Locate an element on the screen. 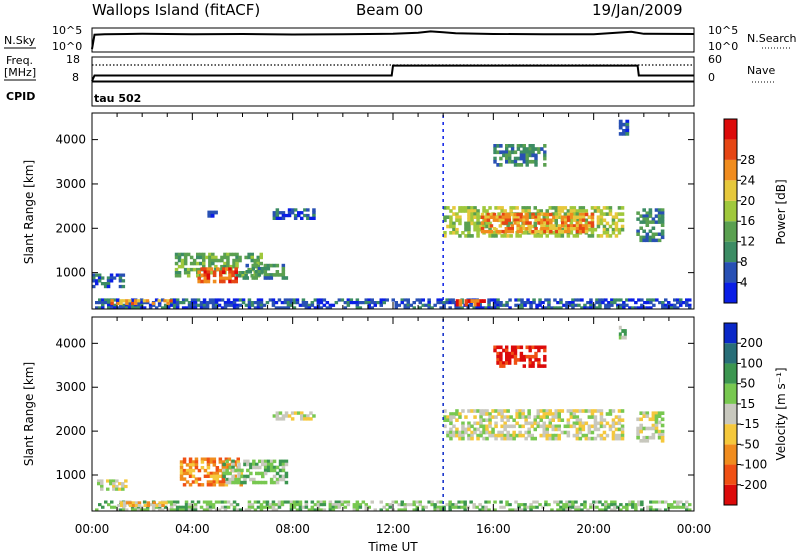 The height and width of the screenshot is (554, 800). power-ylabel: Slant Range [km] is located at coordinates (29, 212).